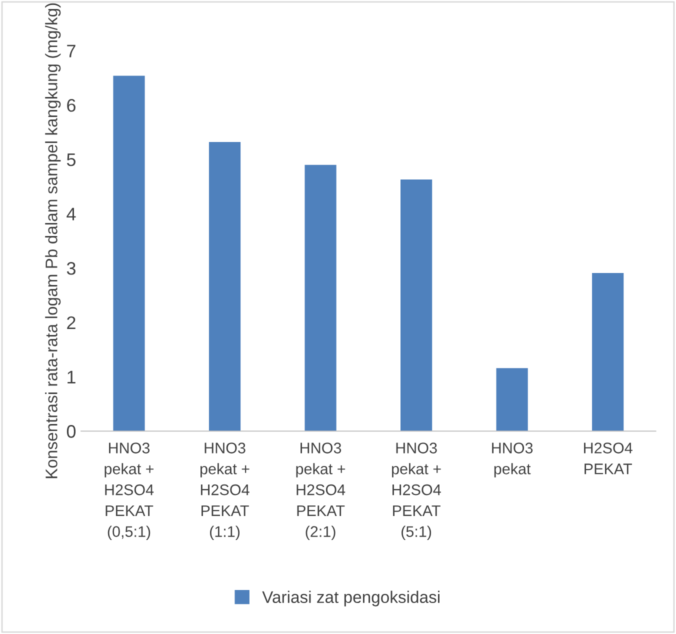 This screenshot has width=676, height=634. Describe the element at coordinates (72, 377) in the screenshot. I see `y-tick-label: 1` at that location.